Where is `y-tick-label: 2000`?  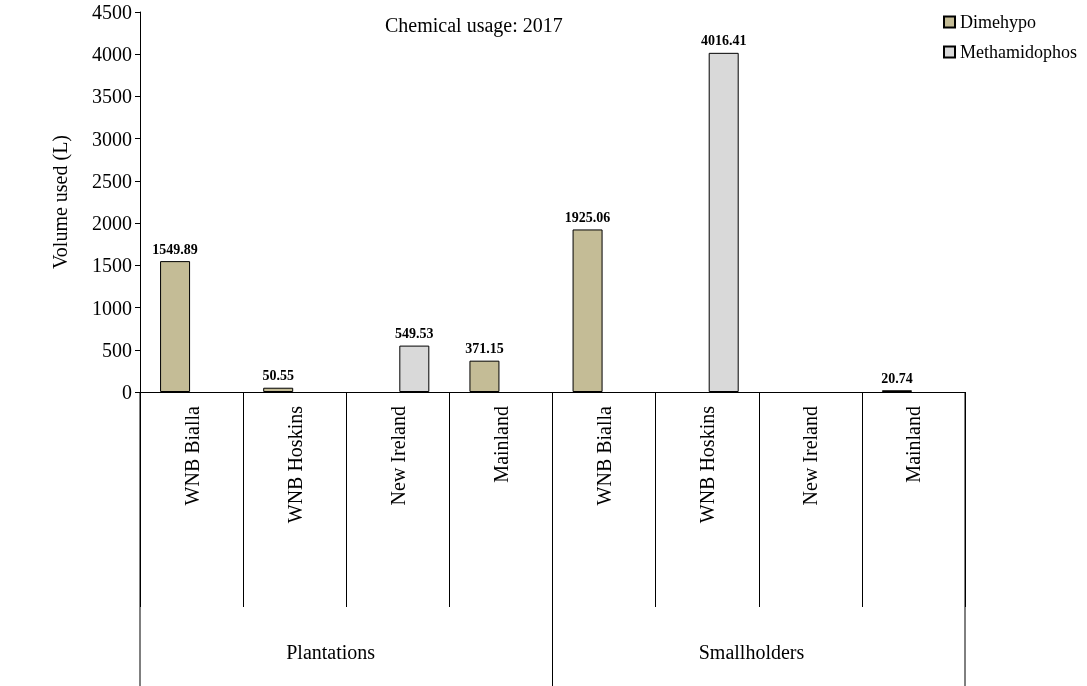 y-tick-label: 2000 is located at coordinates (112, 223).